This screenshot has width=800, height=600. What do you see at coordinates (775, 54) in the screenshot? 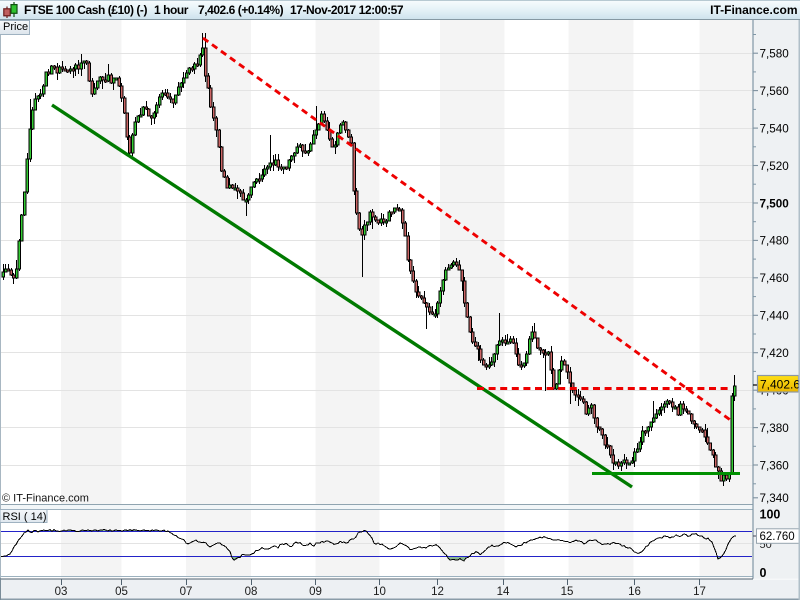
I see `svg-text: 7,580` at bounding box center [775, 54].